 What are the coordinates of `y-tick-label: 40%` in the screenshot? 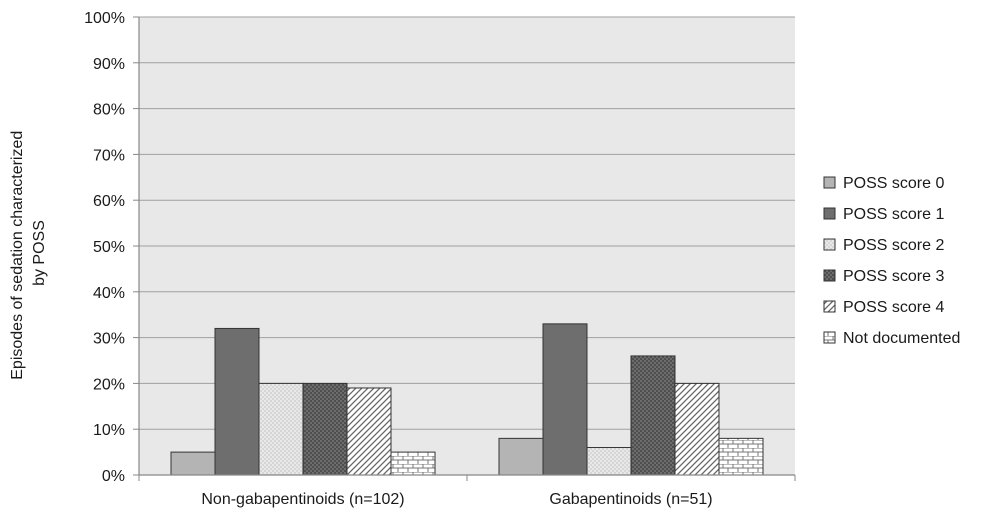 It's located at (109, 293).